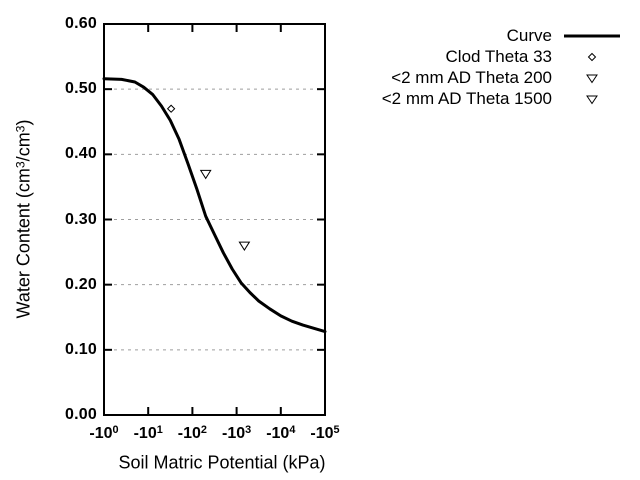 The width and height of the screenshot is (640, 480). I want to click on y-tick-label: 0.60, so click(81, 23).